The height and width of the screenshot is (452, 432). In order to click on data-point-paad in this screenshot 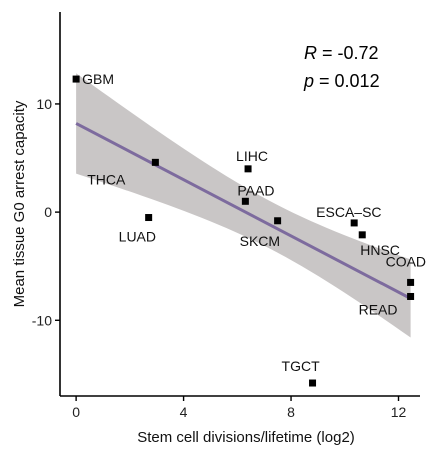, I will do `click(245, 201)`.